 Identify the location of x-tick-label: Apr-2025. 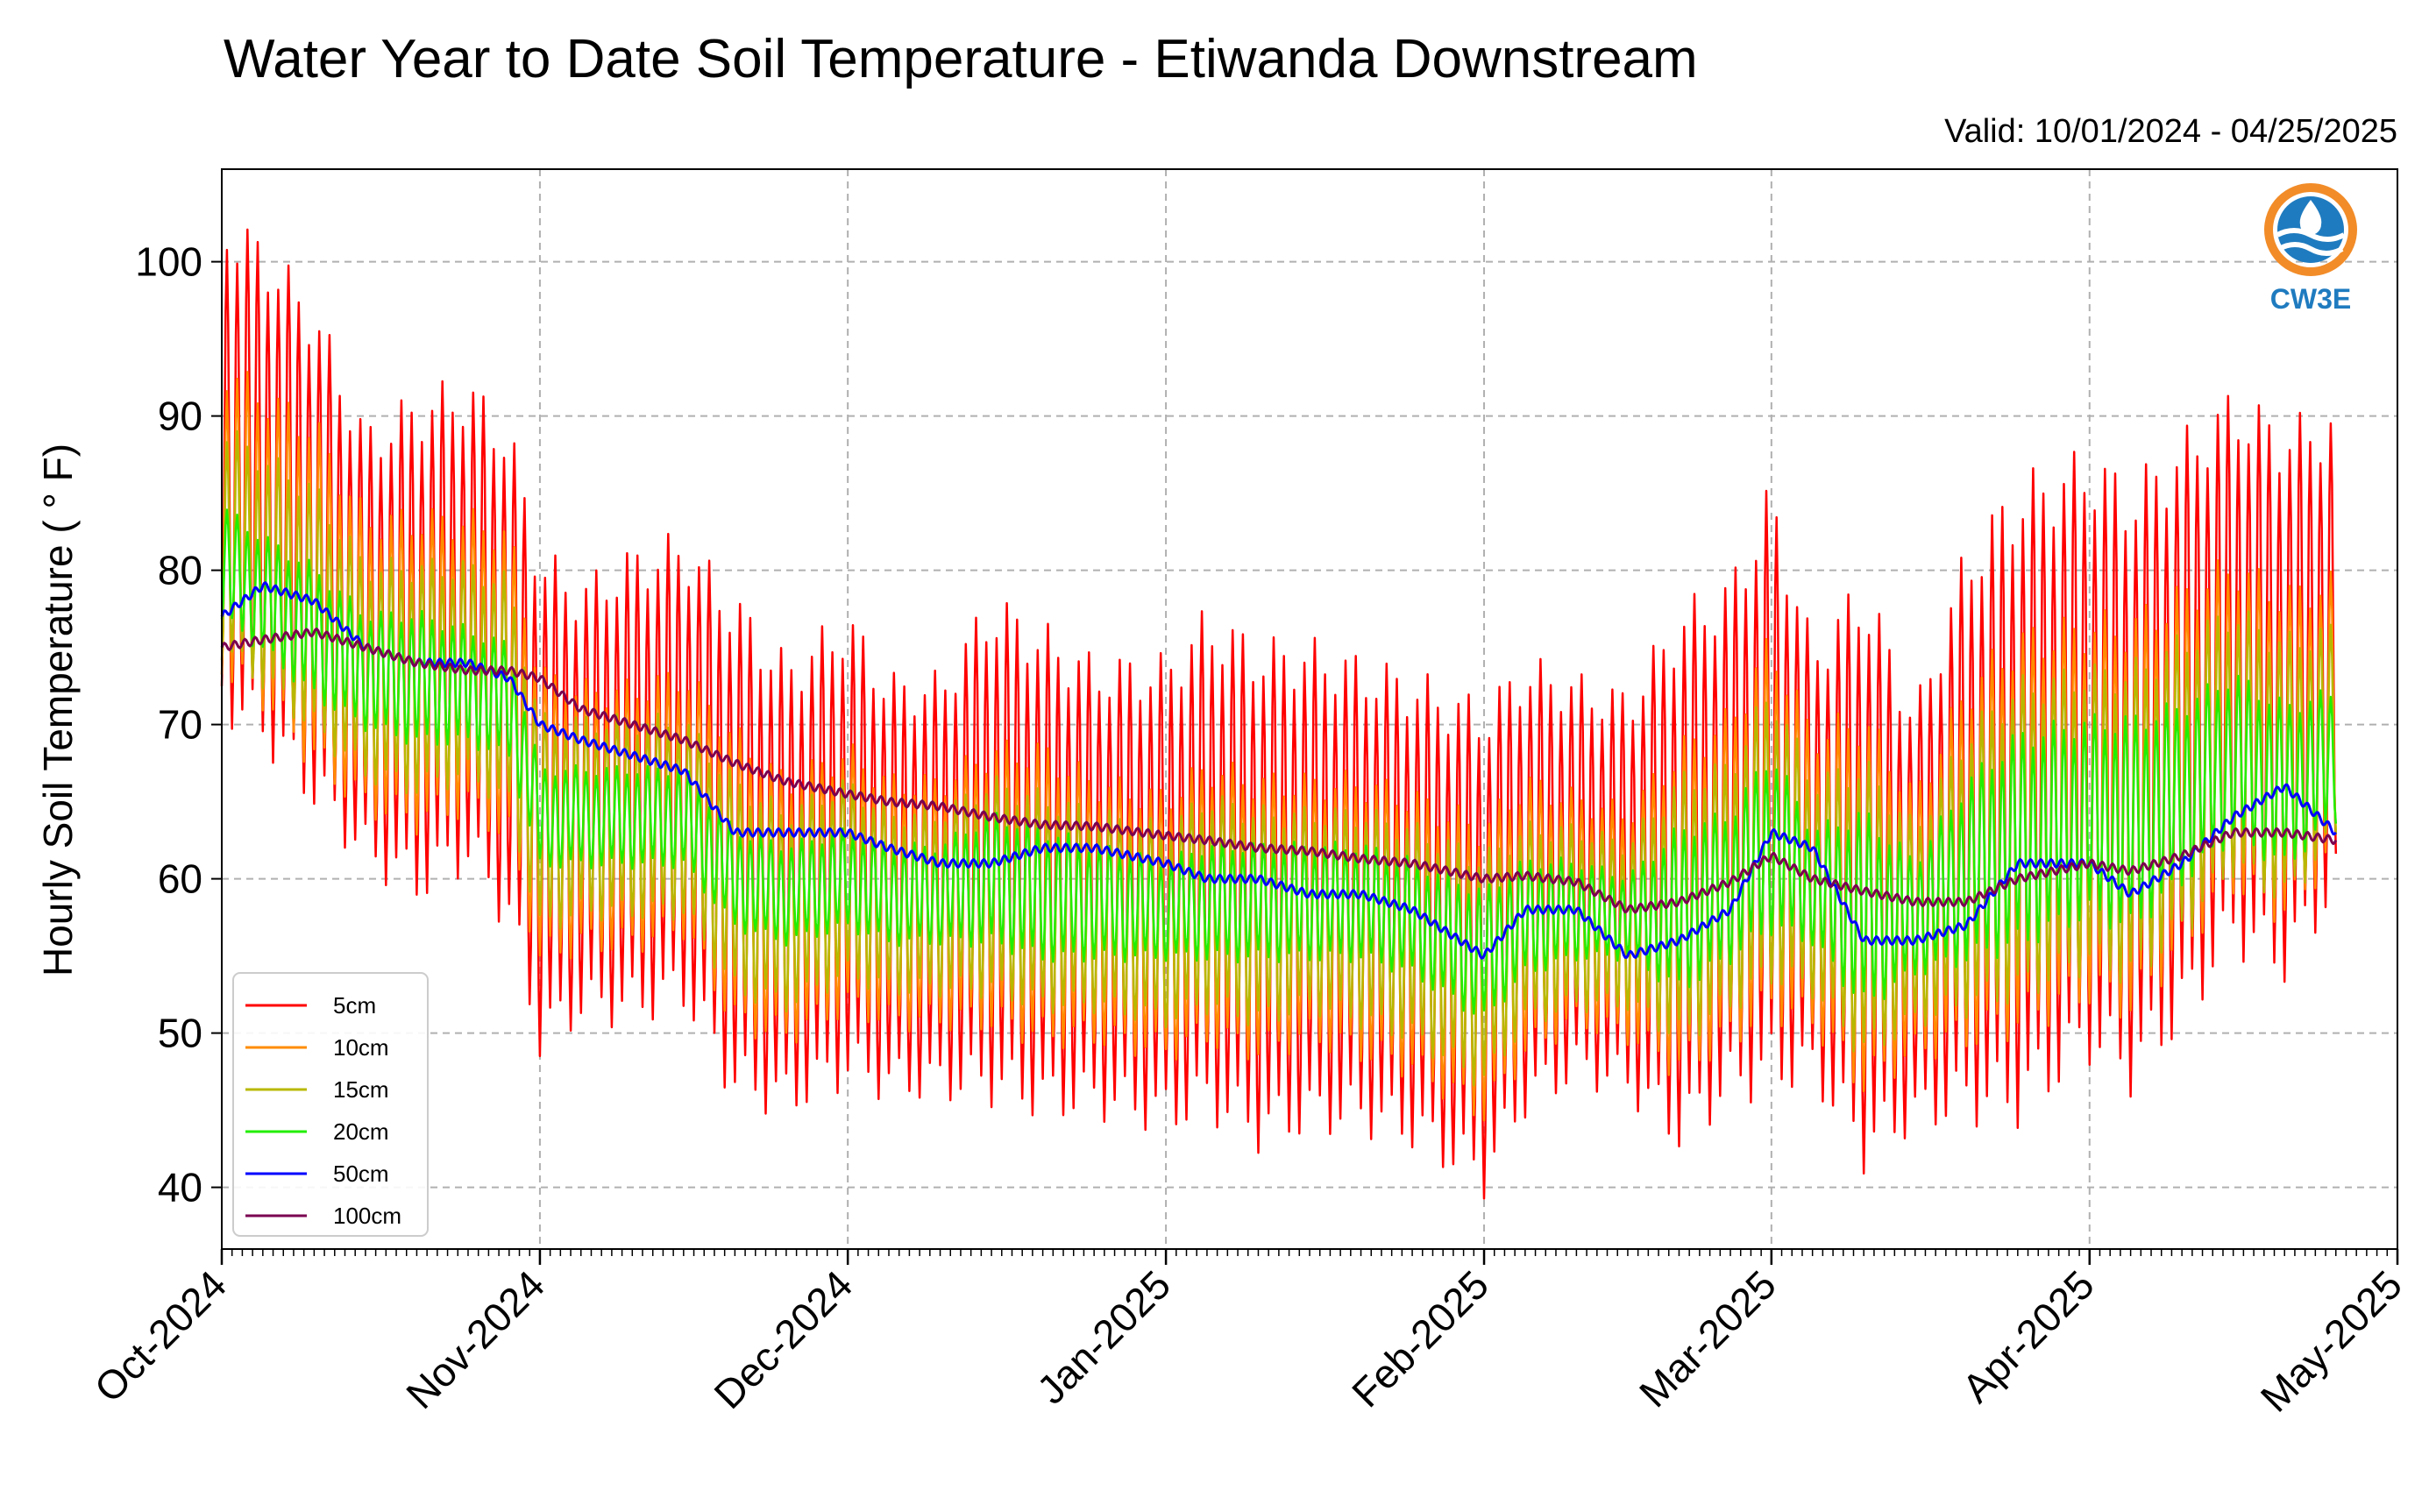
(2028, 1336).